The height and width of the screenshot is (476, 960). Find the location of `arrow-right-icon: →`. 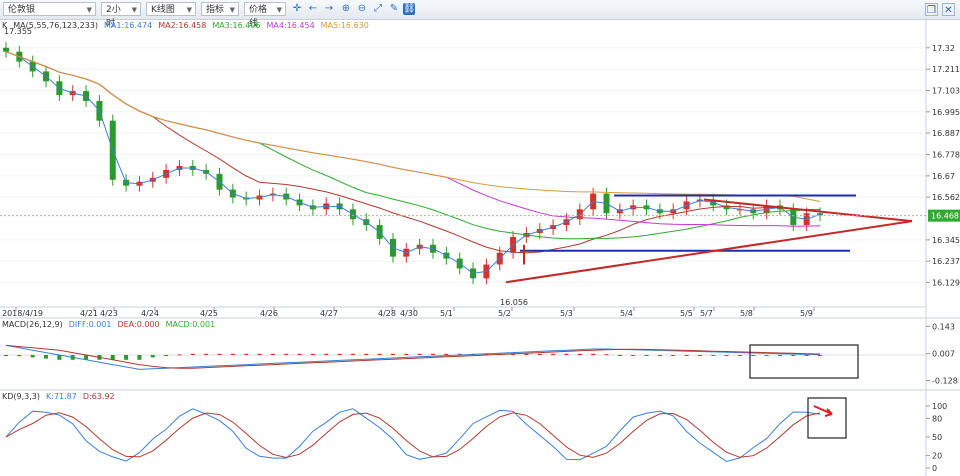

arrow-right-icon: → is located at coordinates (329, 8).